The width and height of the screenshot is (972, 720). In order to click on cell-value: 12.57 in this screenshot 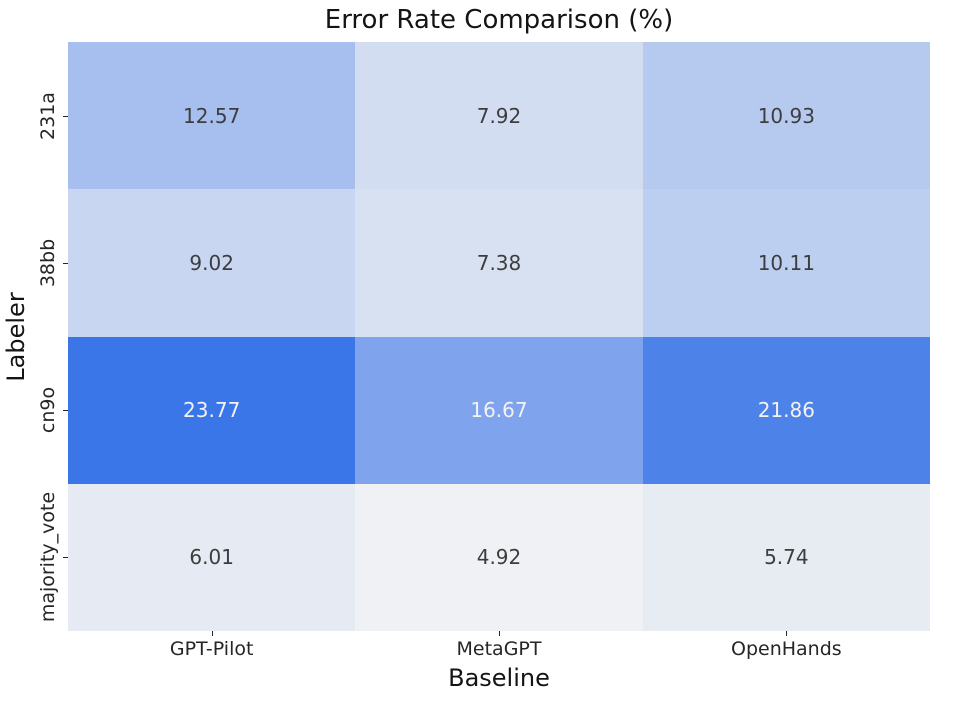, I will do `click(212, 115)`.